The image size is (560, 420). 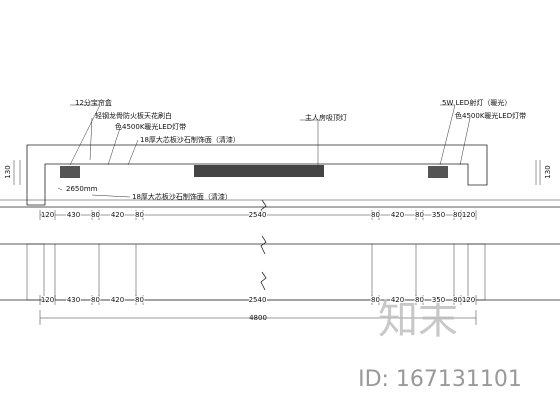 I want to click on label: 主人房吸顶灯, so click(x=326, y=117).